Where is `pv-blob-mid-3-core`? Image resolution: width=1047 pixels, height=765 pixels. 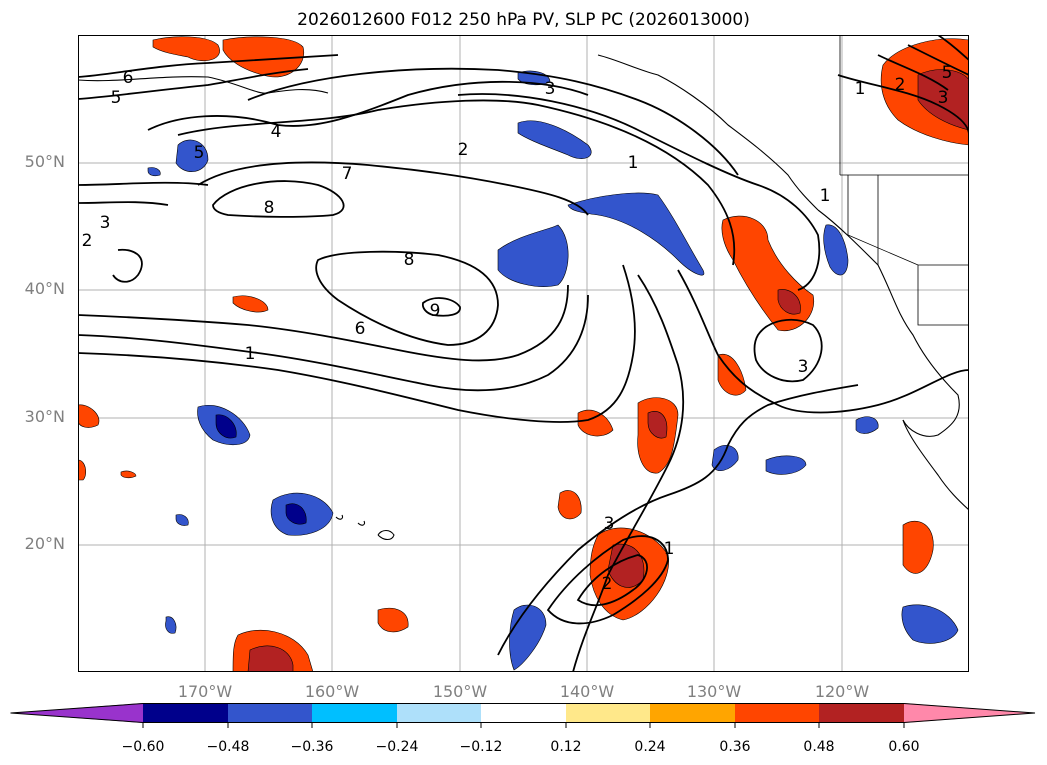
pv-blob-mid-3-core is located at coordinates (657, 425).